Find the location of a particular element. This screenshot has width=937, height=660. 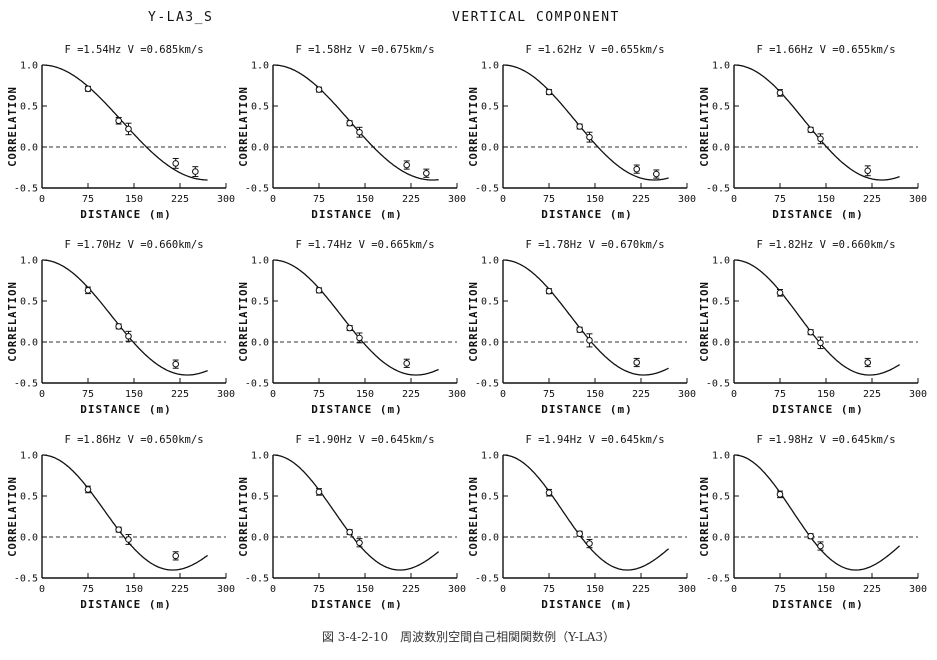

chart-title: F =1.70Hz V =0.660km/s is located at coordinates (133, 245).